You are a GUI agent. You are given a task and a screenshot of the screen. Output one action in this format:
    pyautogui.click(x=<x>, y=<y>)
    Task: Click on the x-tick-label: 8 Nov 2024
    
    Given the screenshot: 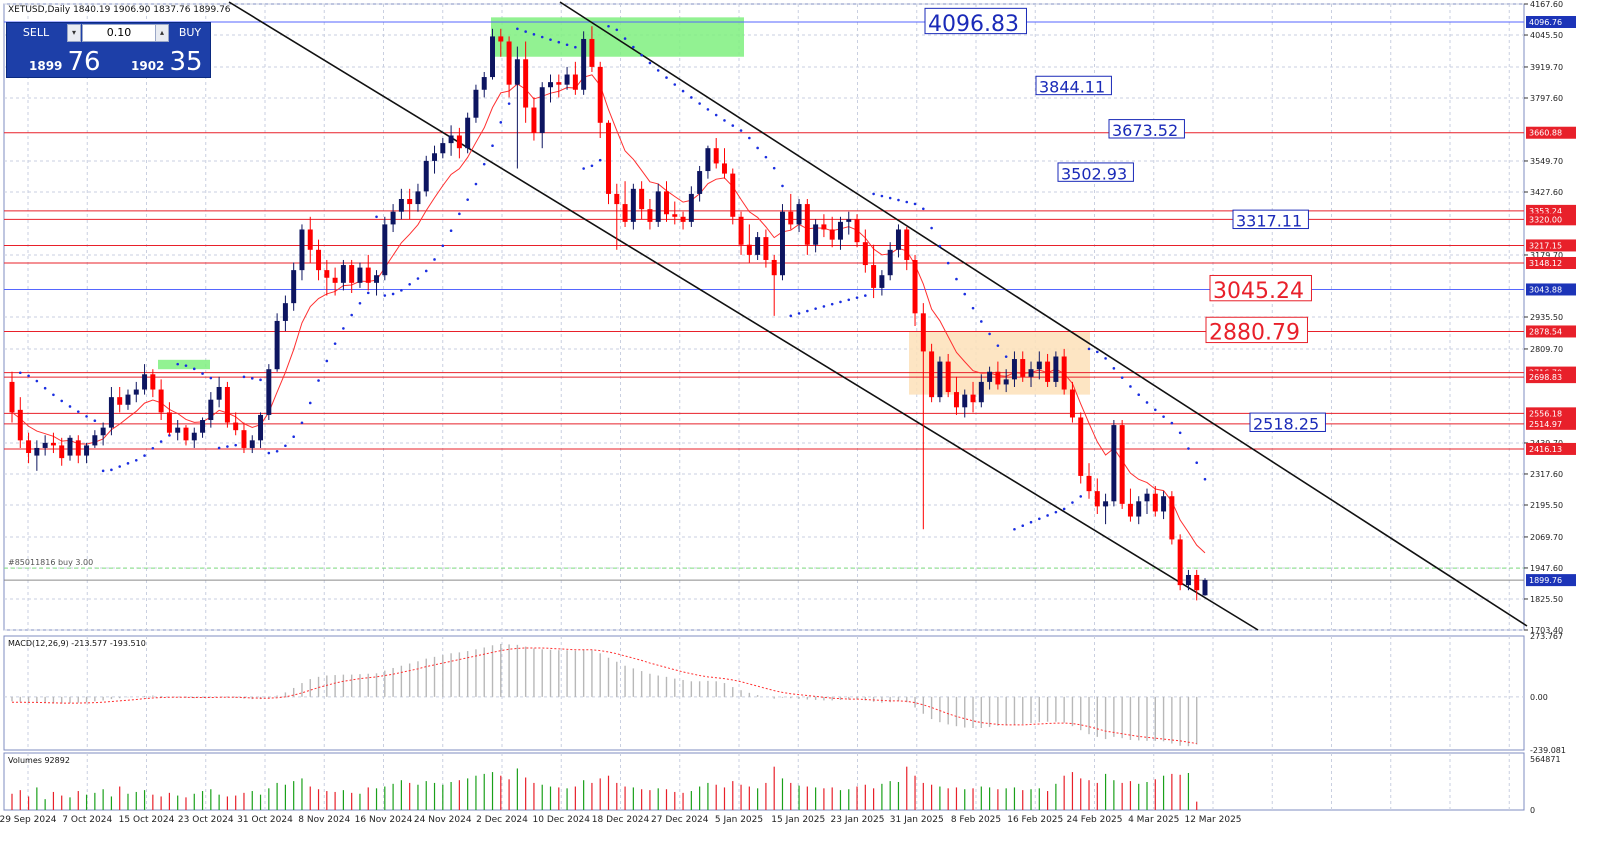 What is the action you would take?
    pyautogui.click(x=324, y=820)
    